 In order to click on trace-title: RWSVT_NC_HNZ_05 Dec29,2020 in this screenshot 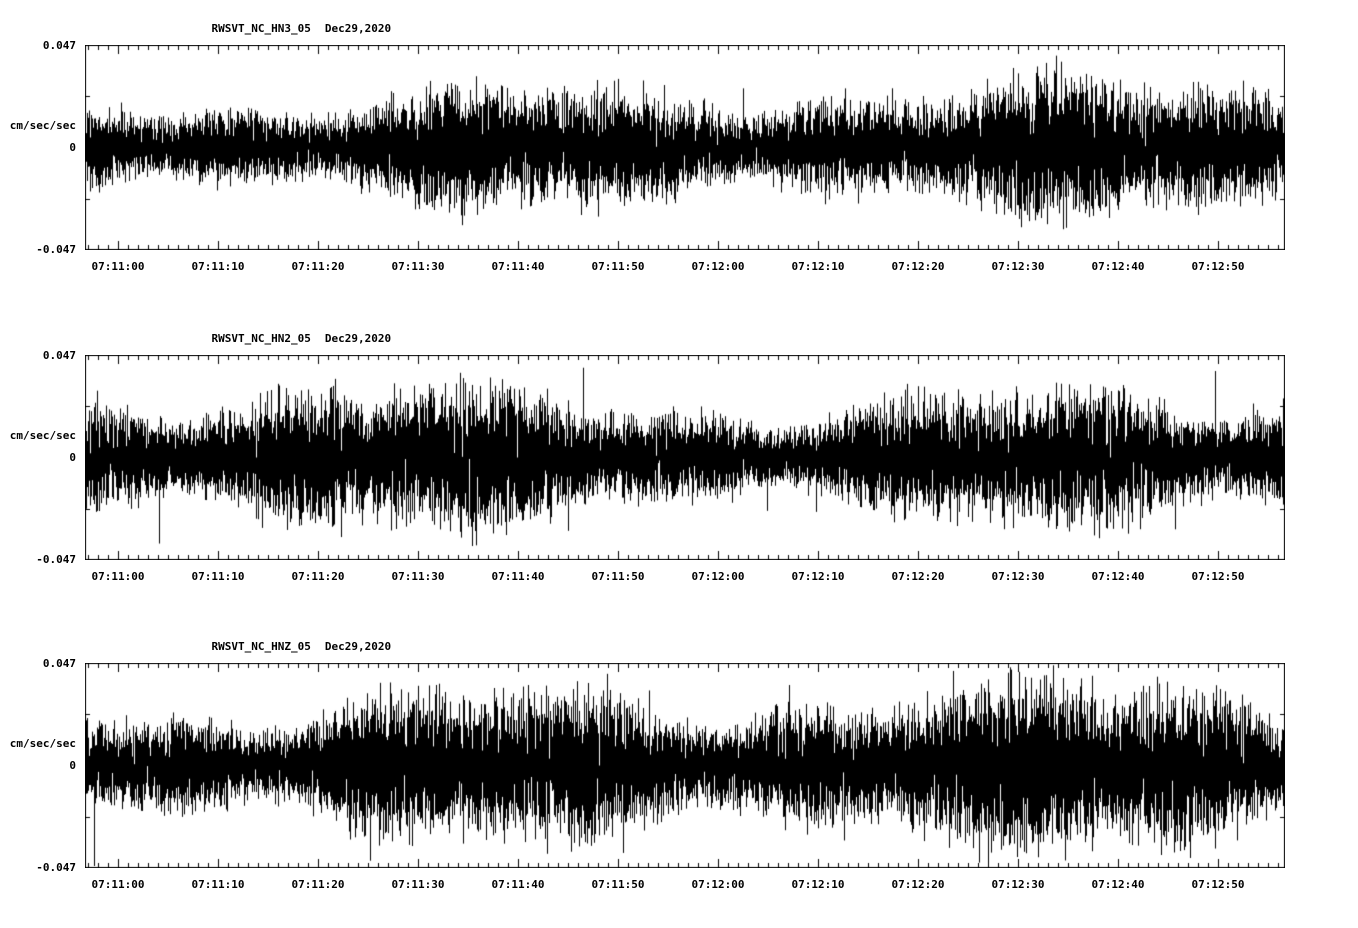, I will do `click(288, 646)`.